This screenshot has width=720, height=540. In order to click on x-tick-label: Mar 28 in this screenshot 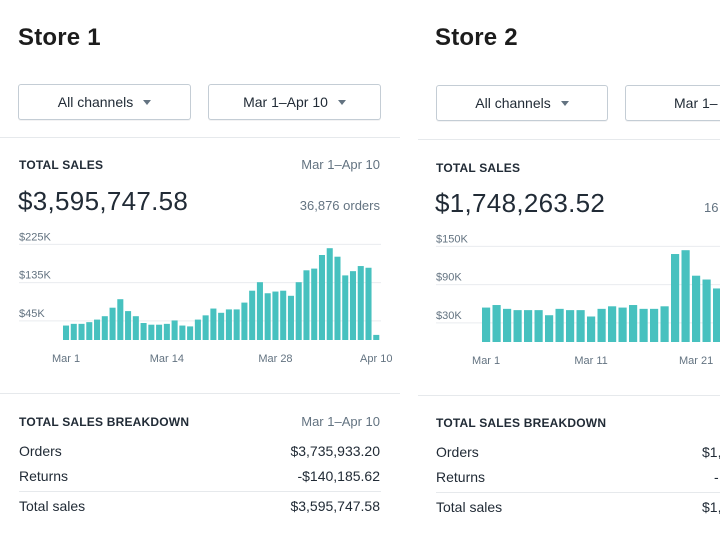, I will do `click(275, 359)`.